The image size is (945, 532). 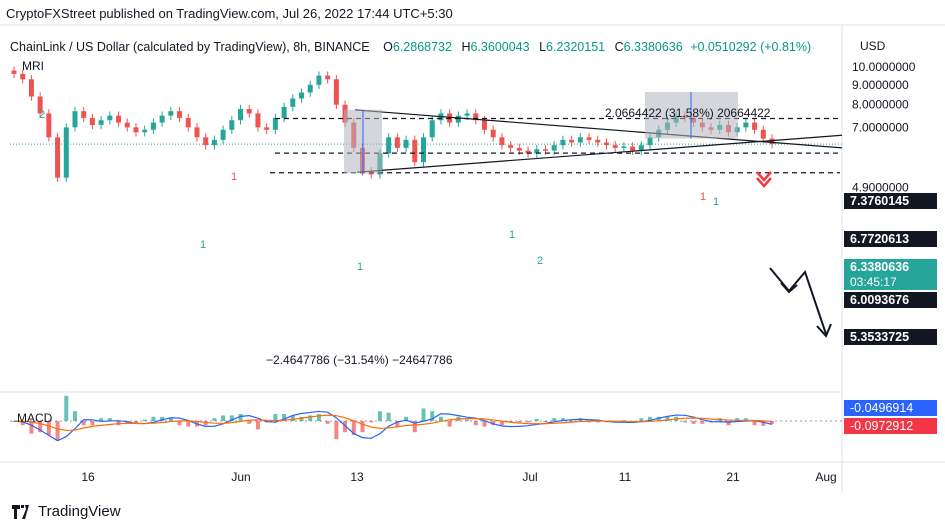 I want to click on y-tick-label: 7.0000000, so click(x=880, y=127).